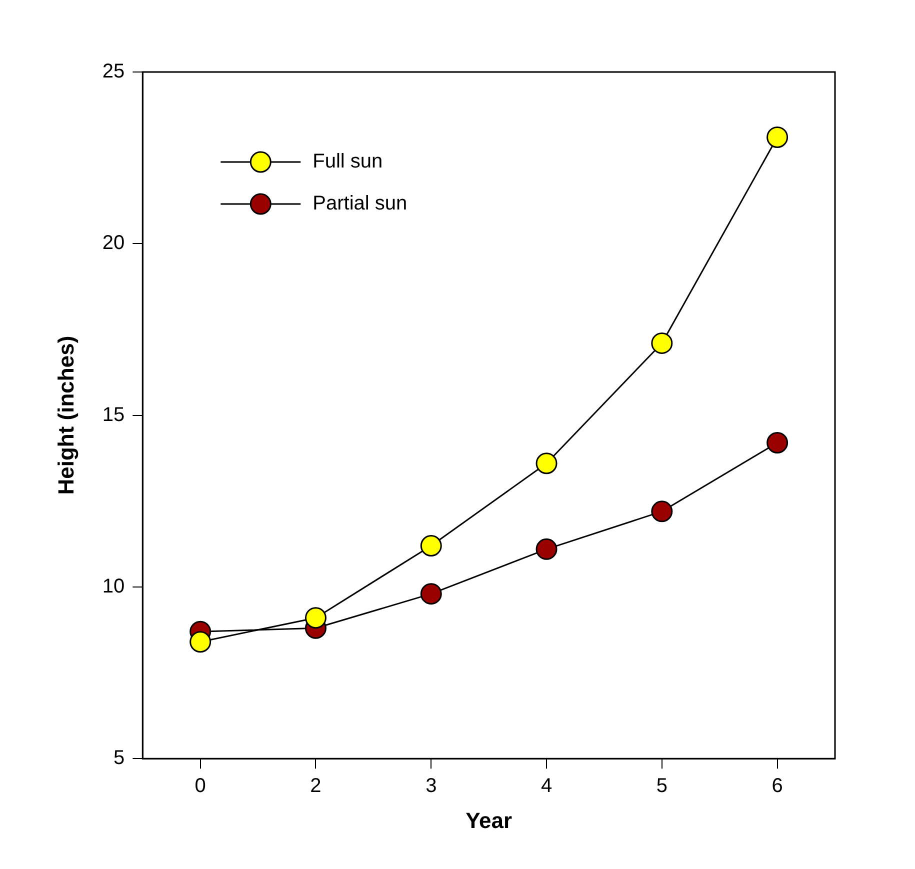 This screenshot has width=915, height=869. I want to click on x-tick-label: 3, so click(431, 786).